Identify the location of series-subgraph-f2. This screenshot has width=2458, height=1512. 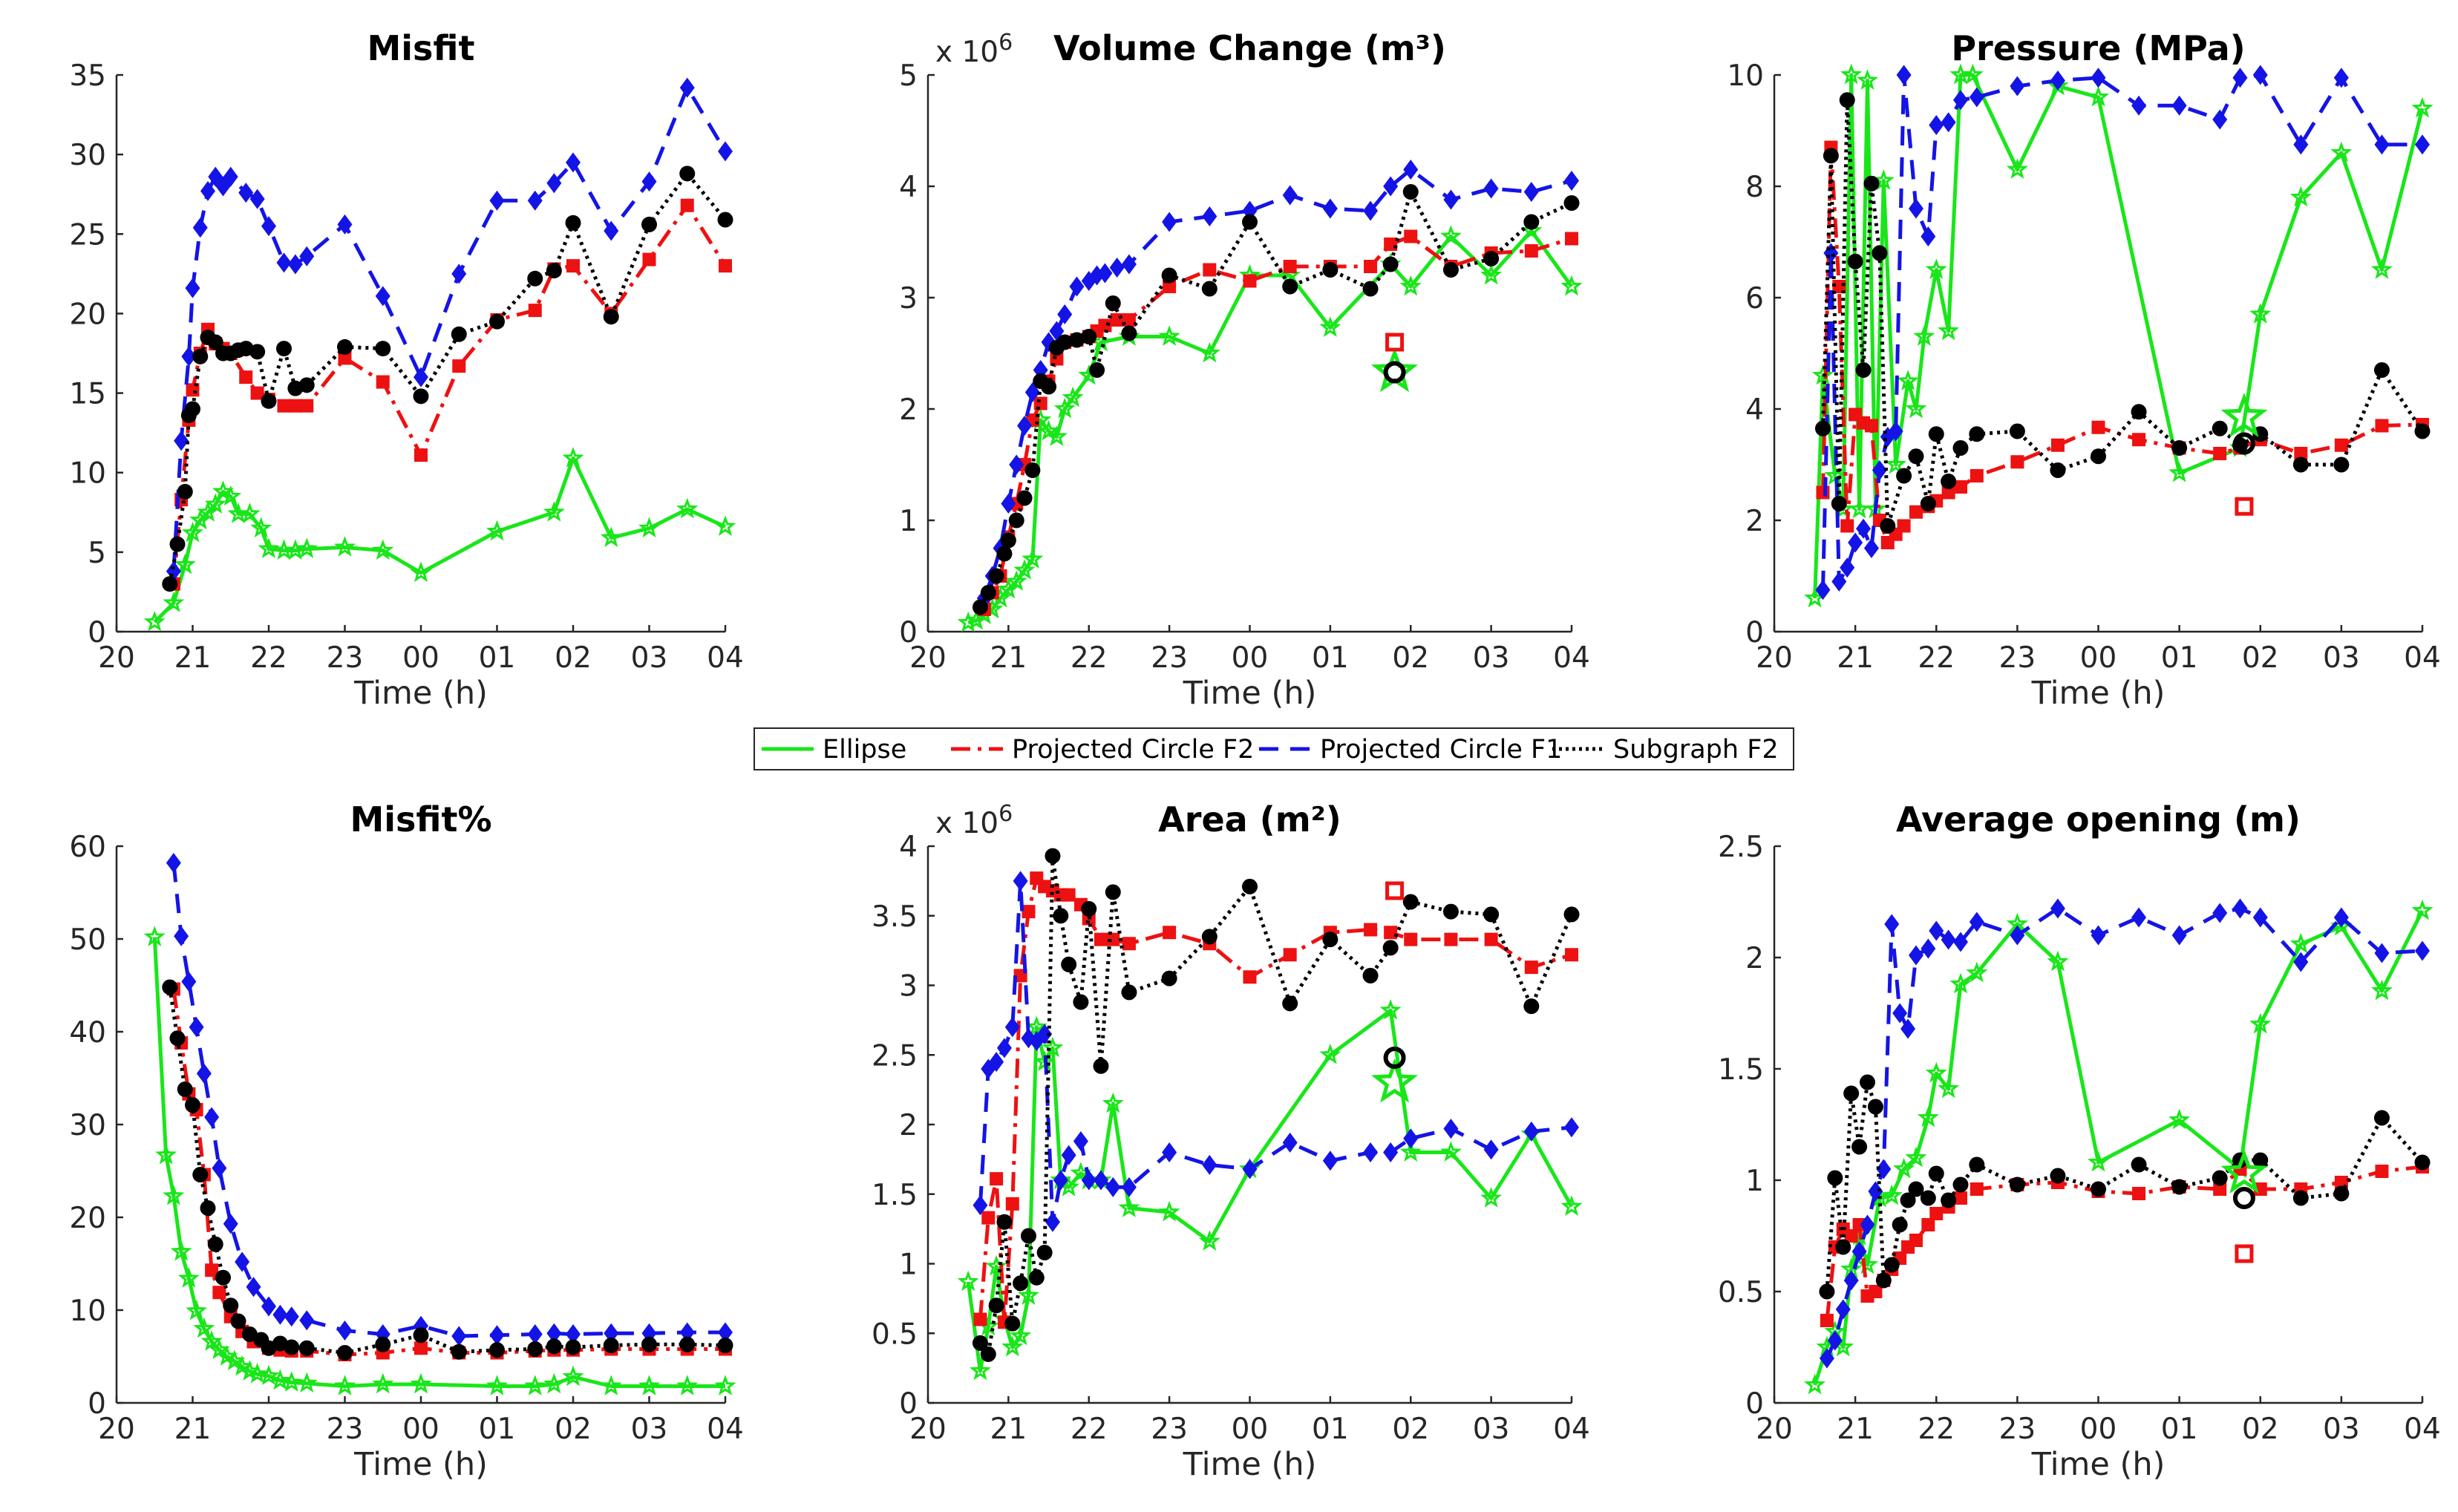
(2123, 313).